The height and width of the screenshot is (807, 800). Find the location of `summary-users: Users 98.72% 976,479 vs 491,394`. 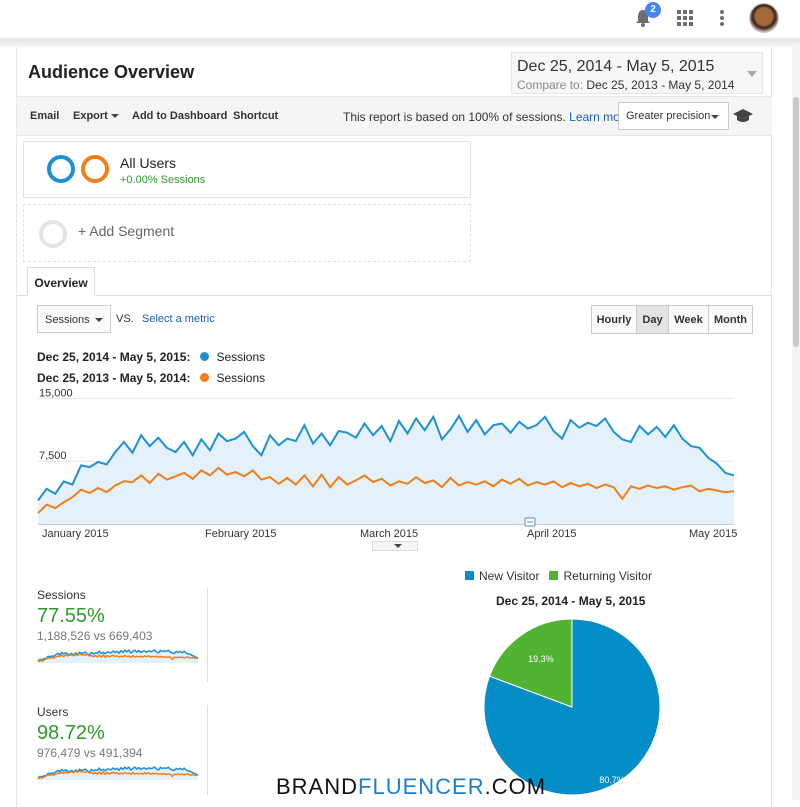

summary-users: Users 98.72% 976,479 vs 491,394 is located at coordinates (123, 746).